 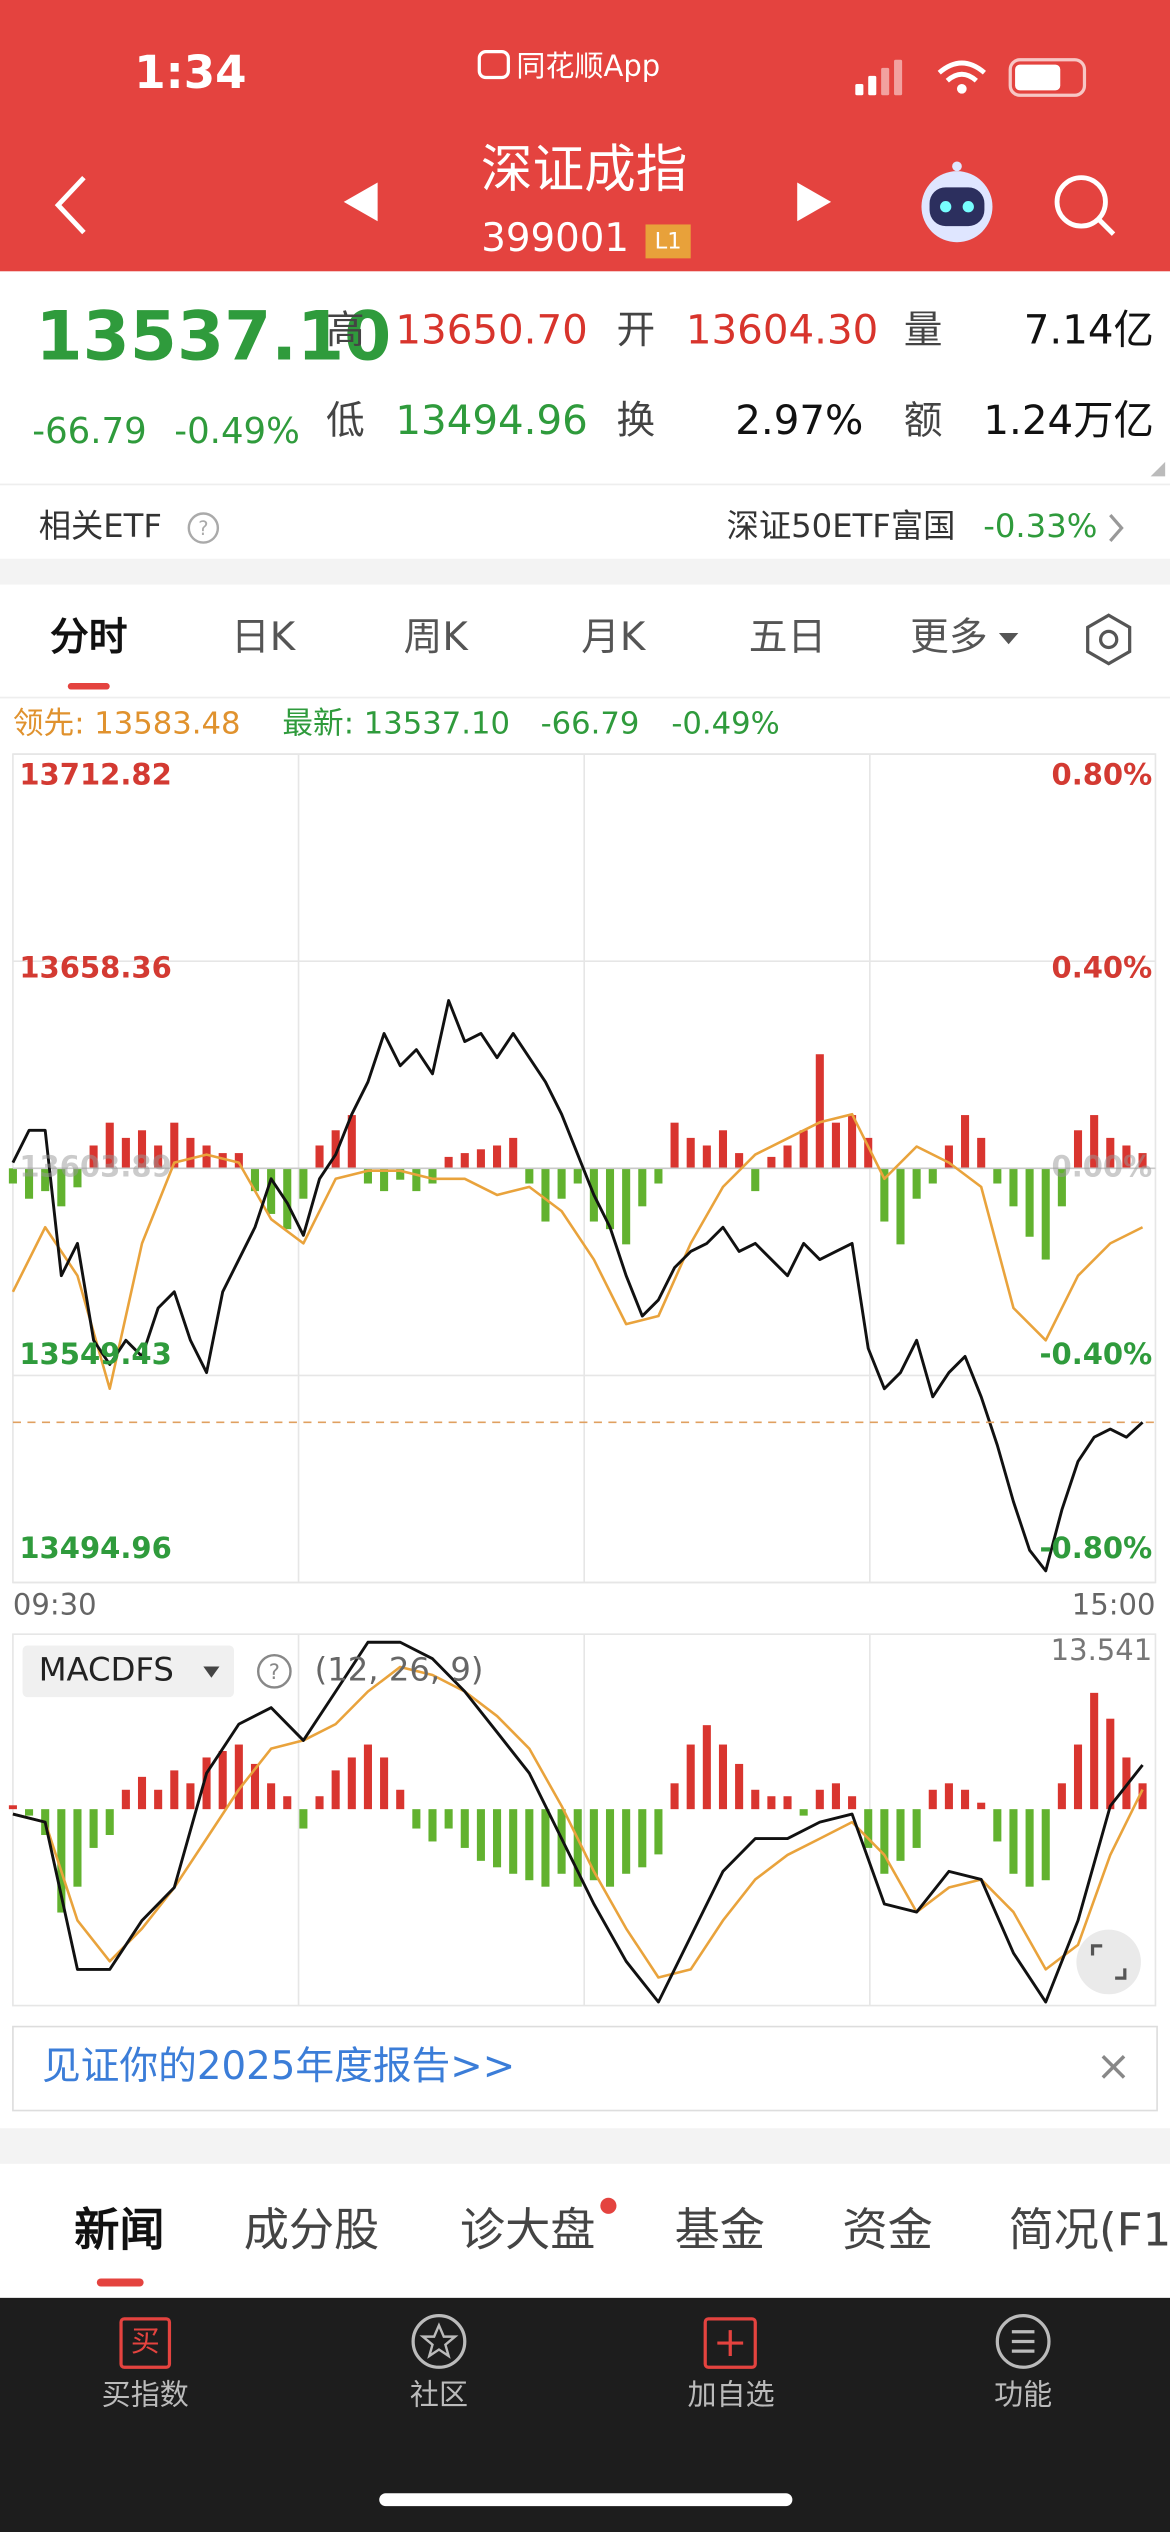 I want to click on banner, so click(x=585, y=2068).